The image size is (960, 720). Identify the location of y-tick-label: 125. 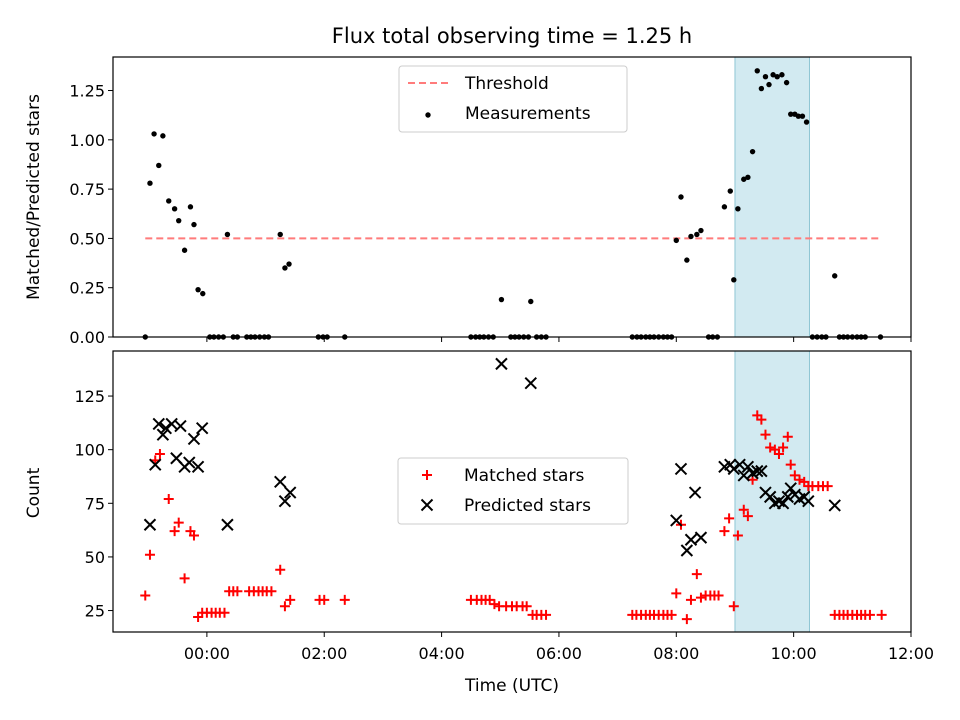
(89, 396).